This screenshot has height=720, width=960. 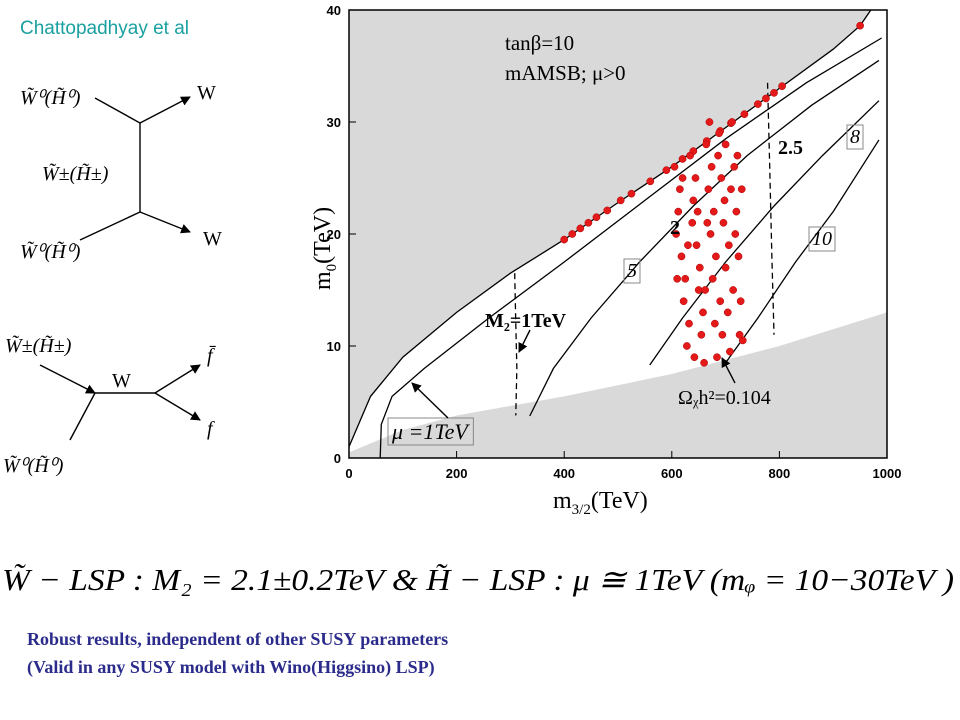 I want to click on x-tick-label: 1000, so click(x=887, y=473).